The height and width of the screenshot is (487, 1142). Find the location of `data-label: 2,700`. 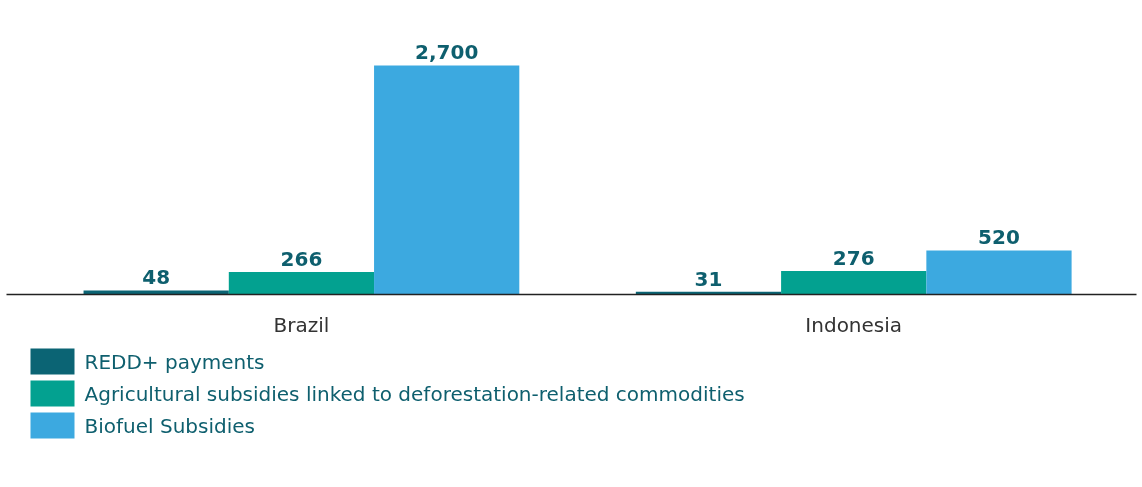

data-label: 2,700 is located at coordinates (447, 52).